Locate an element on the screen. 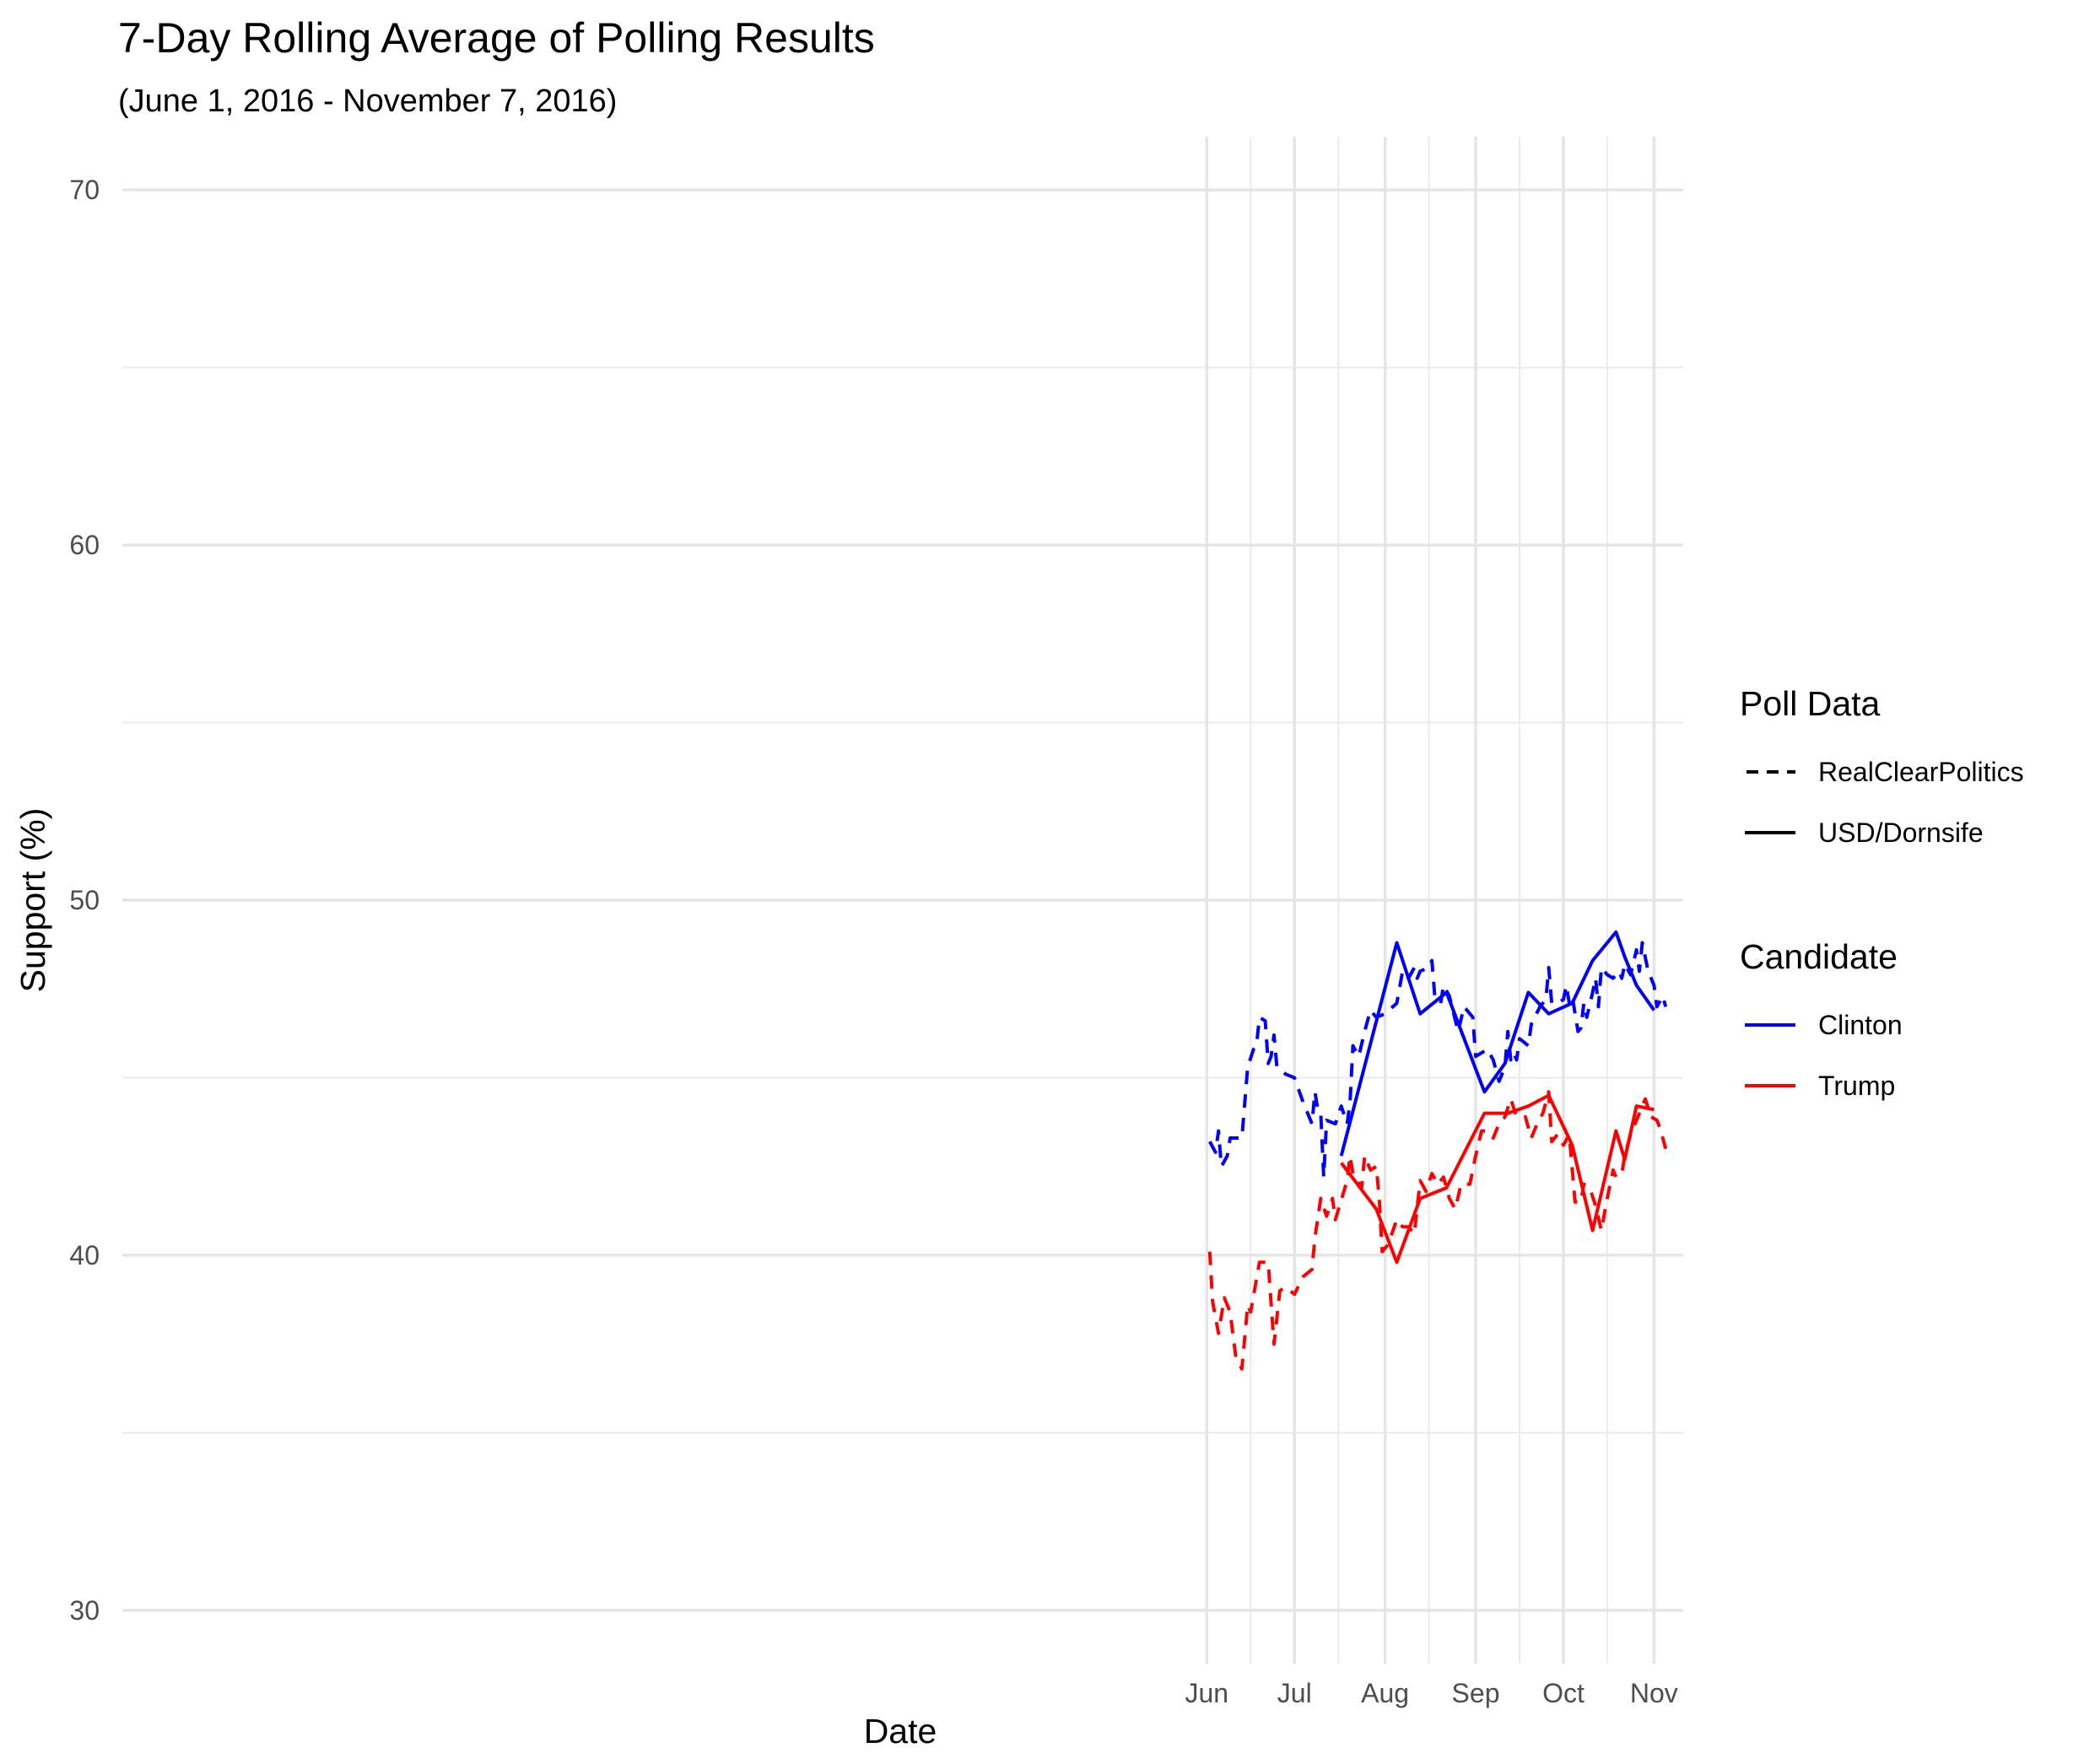 This screenshot has width=2084, height=1764. chart-subtitle: (June 1, 2016 - November 7, 2016) is located at coordinates (367, 101).